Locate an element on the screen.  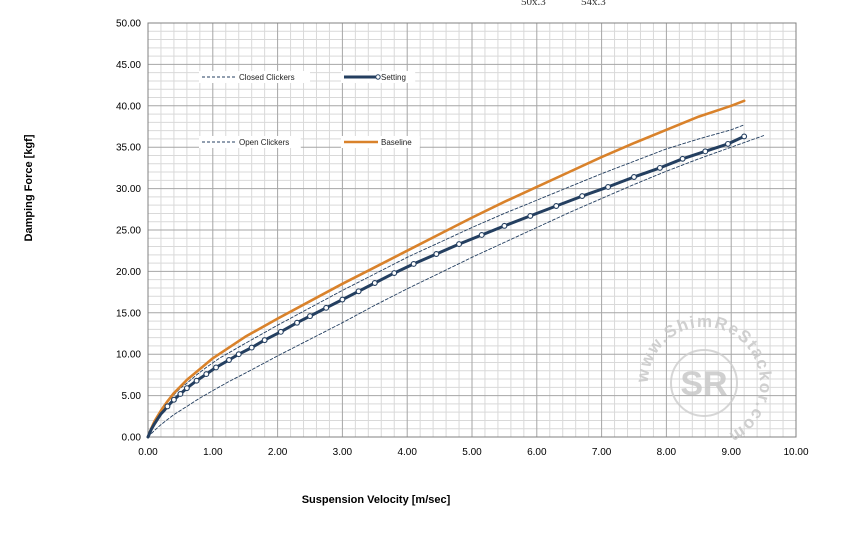
y-tick-label: 50.00 is located at coordinates (128, 24).